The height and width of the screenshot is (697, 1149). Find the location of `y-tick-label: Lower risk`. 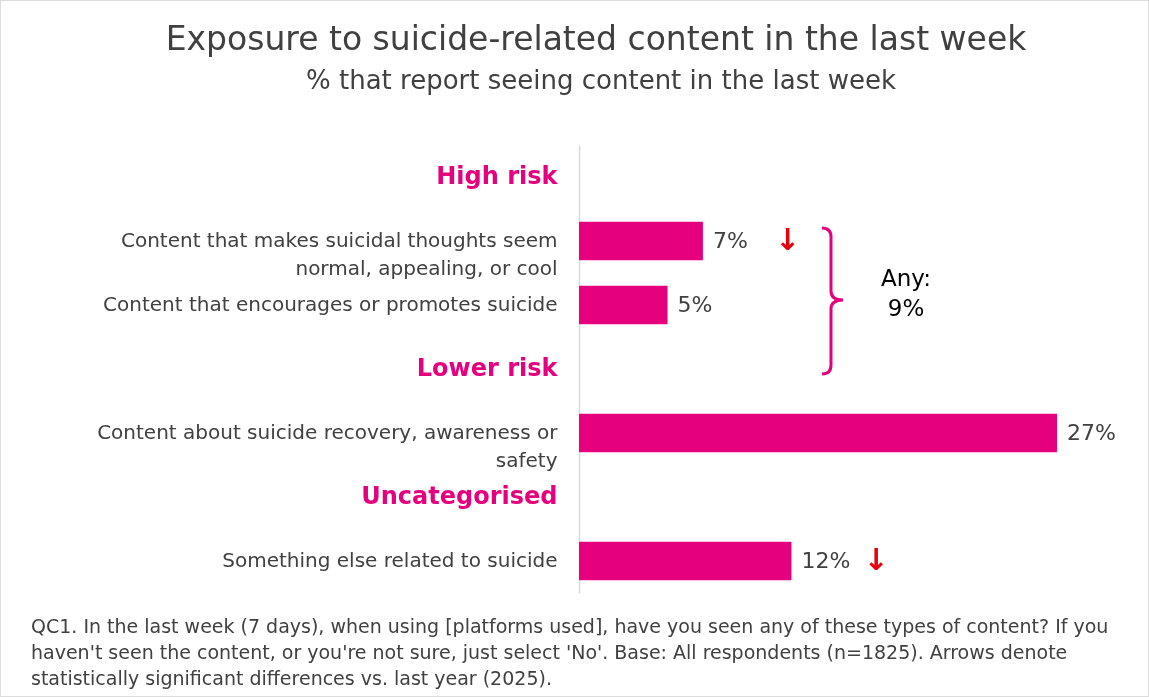

y-tick-label: Lower risk is located at coordinates (487, 368).